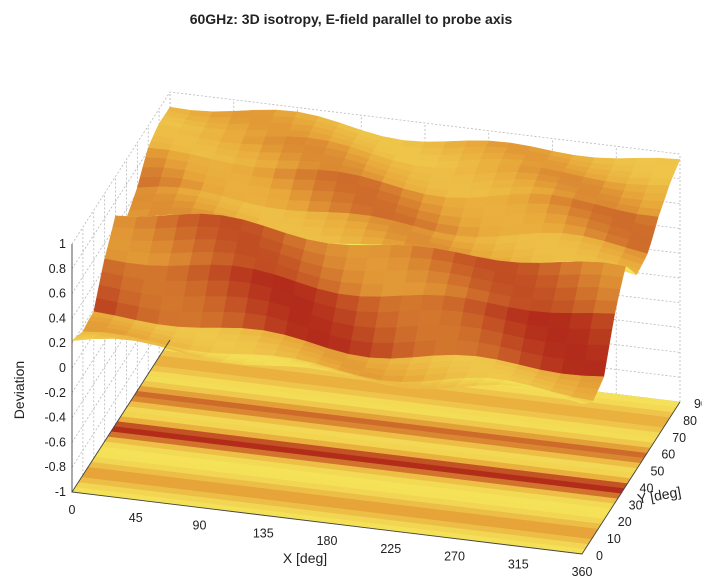  I want to click on z-tick-label: -0.8, so click(55, 467).